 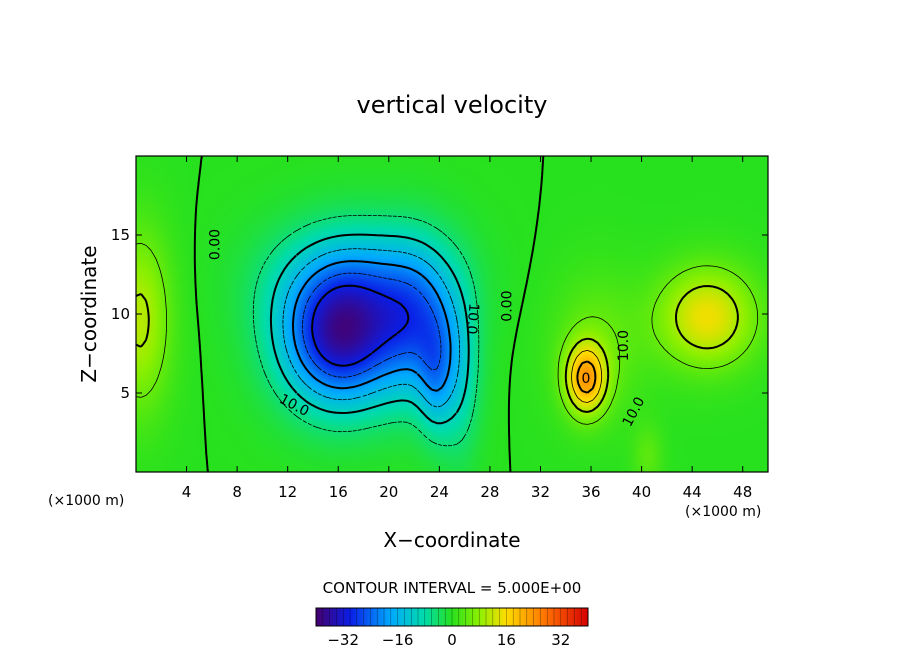 What do you see at coordinates (506, 640) in the screenshot?
I see `colorbar-tick-label: 16` at bounding box center [506, 640].